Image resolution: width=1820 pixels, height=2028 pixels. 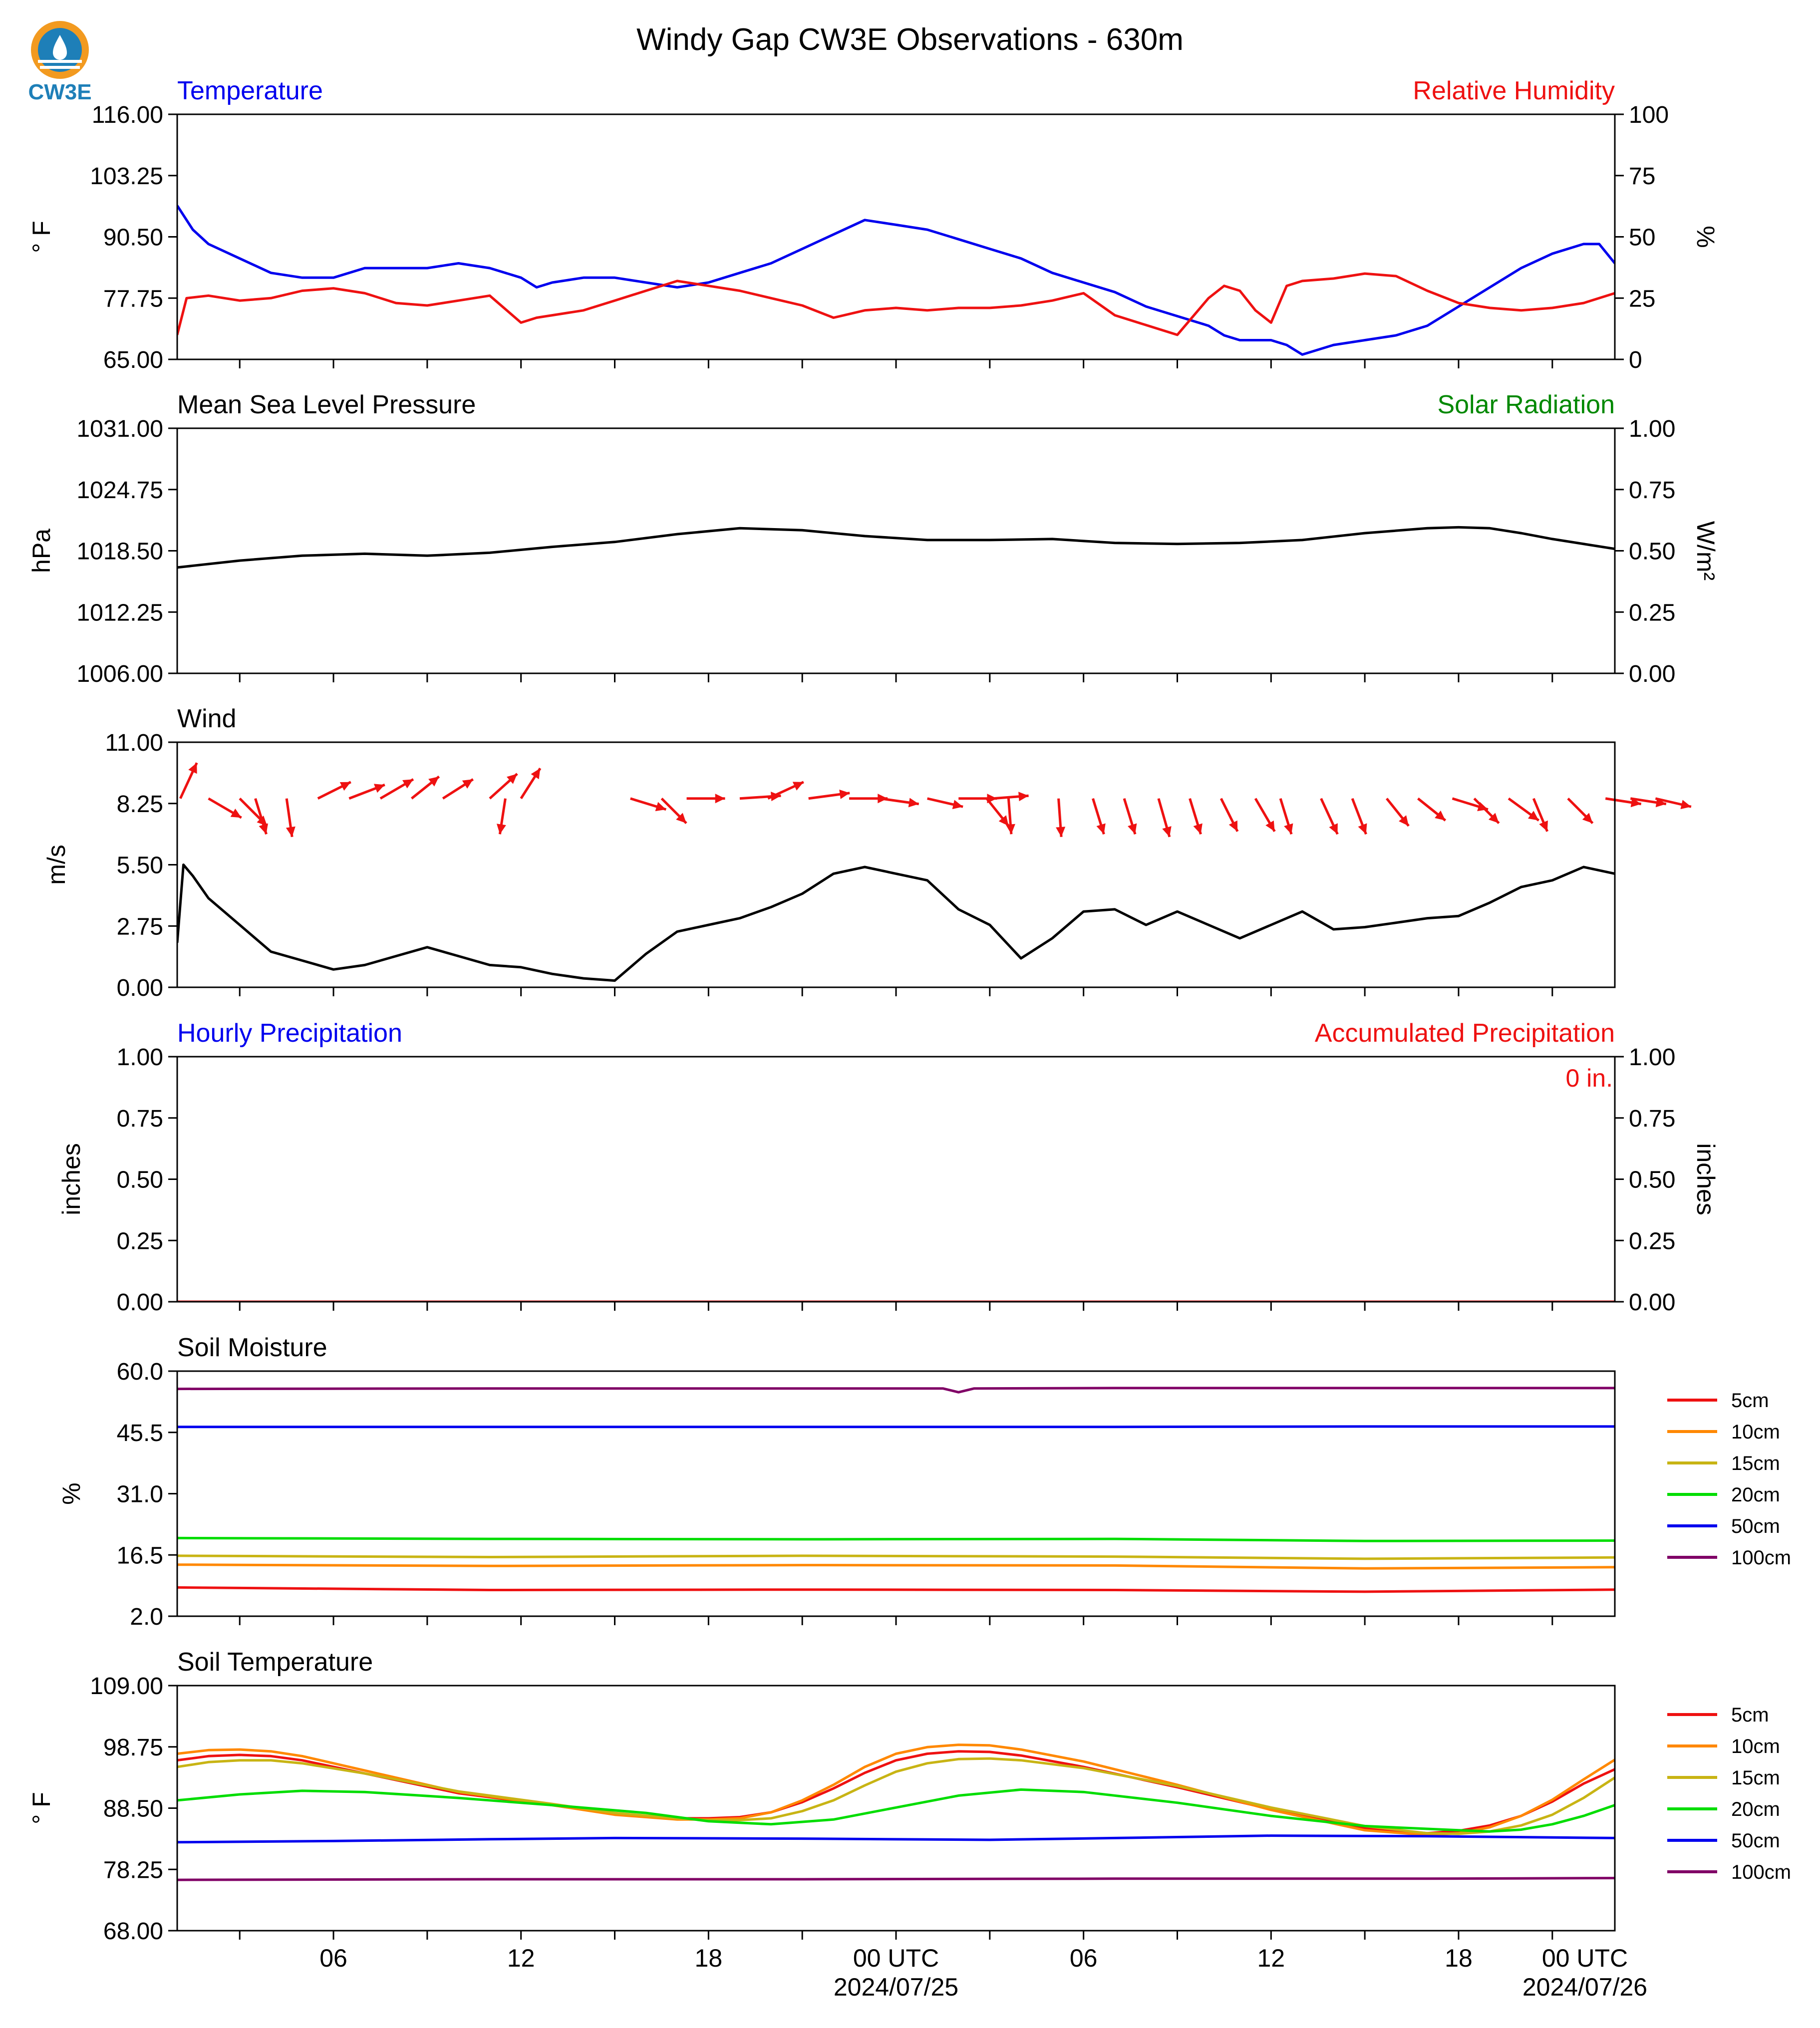 I want to click on y-tick-label-right: 50, so click(x=1642, y=238).